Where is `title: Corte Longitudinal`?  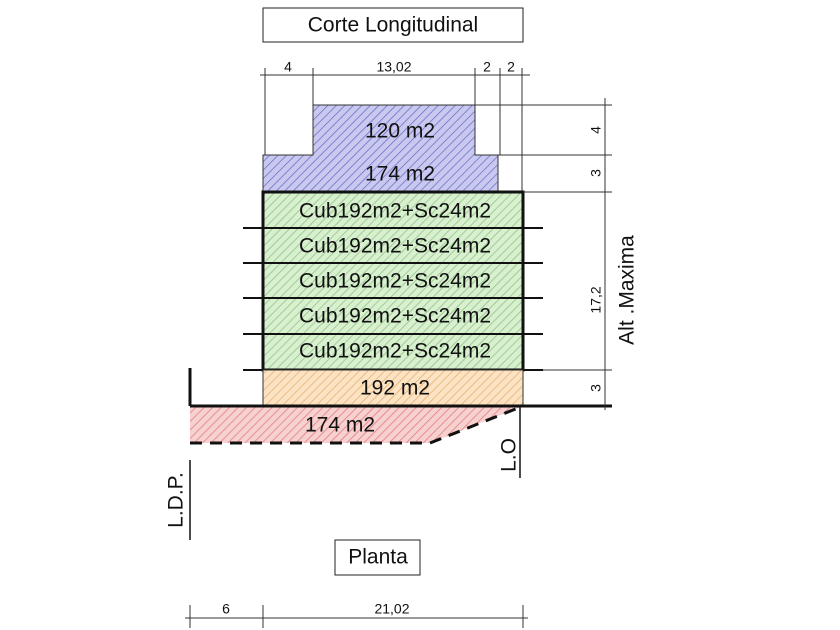
title: Corte Longitudinal is located at coordinates (393, 25).